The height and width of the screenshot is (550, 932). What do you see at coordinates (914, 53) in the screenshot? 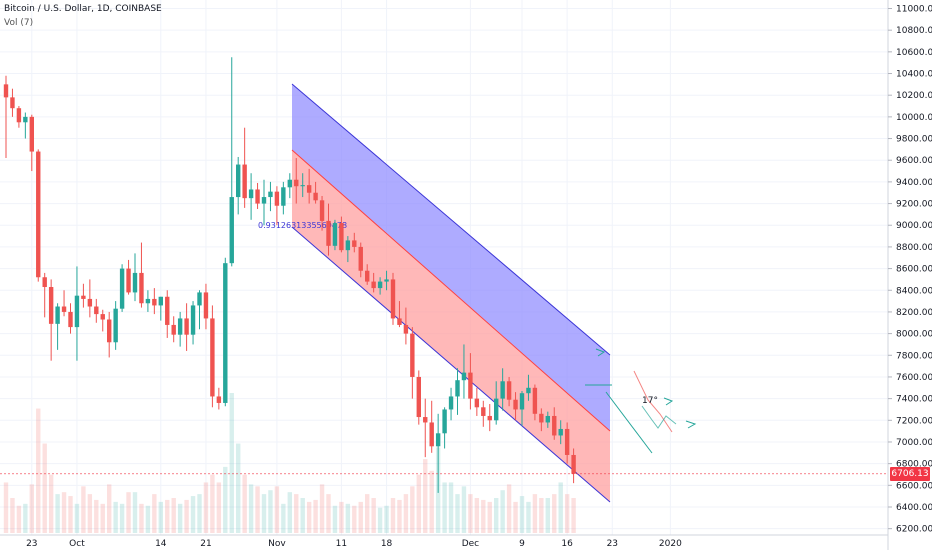
I see `price-tick-label: 10600.00` at bounding box center [914, 53].